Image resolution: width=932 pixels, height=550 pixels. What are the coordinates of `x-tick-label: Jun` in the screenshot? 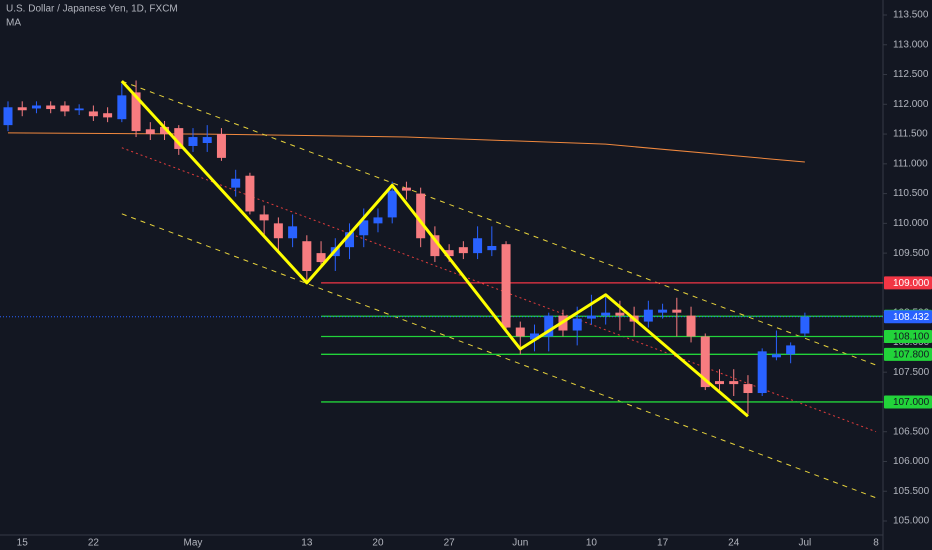 It's located at (520, 543).